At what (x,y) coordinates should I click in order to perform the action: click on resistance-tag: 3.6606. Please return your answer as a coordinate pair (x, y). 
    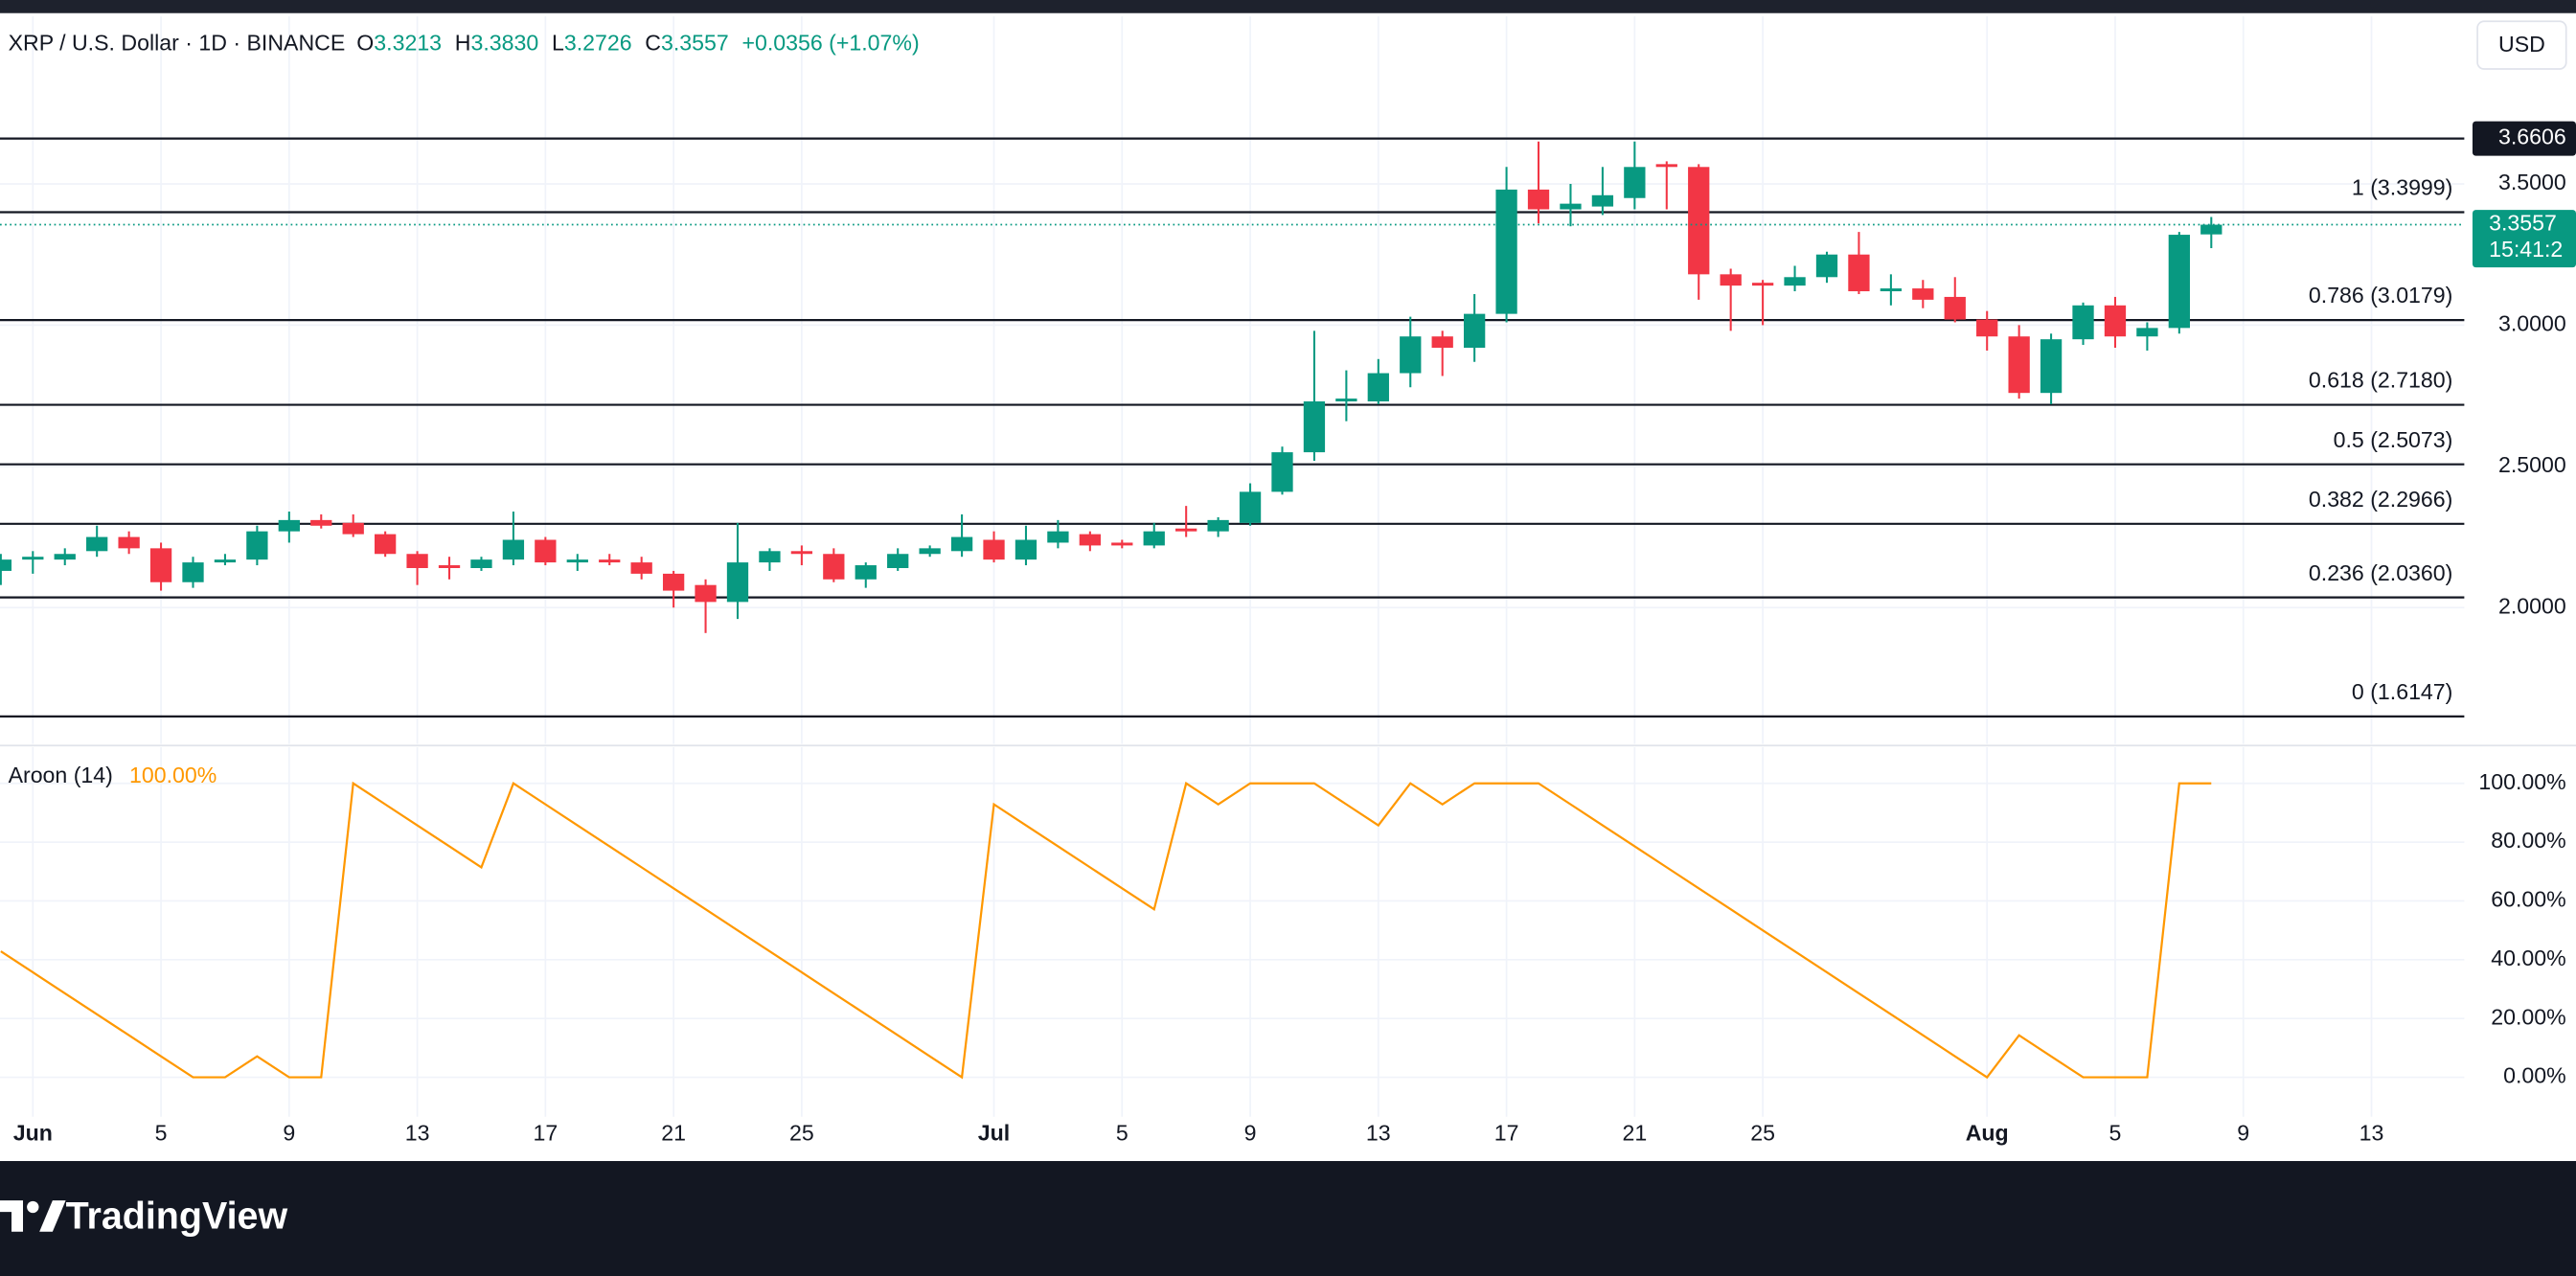
    Looking at the image, I should click on (2532, 137).